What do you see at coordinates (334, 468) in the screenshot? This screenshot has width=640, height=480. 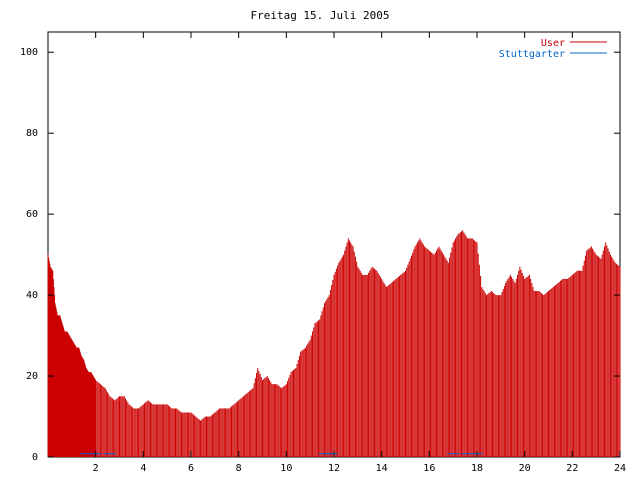 I see `x-tick-label: 12` at bounding box center [334, 468].